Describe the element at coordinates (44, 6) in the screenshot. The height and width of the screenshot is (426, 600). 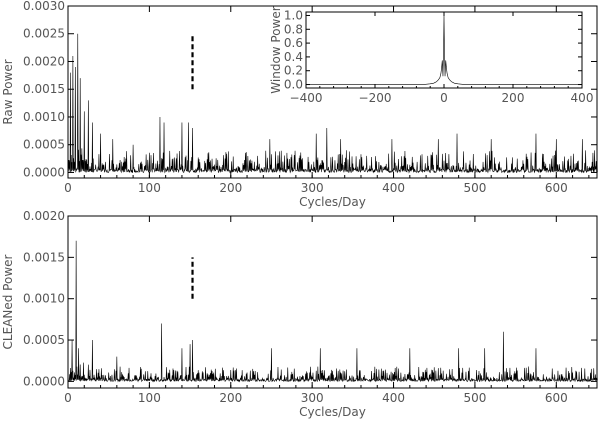
I see `raw-y-tick-label: 0.0030` at that location.